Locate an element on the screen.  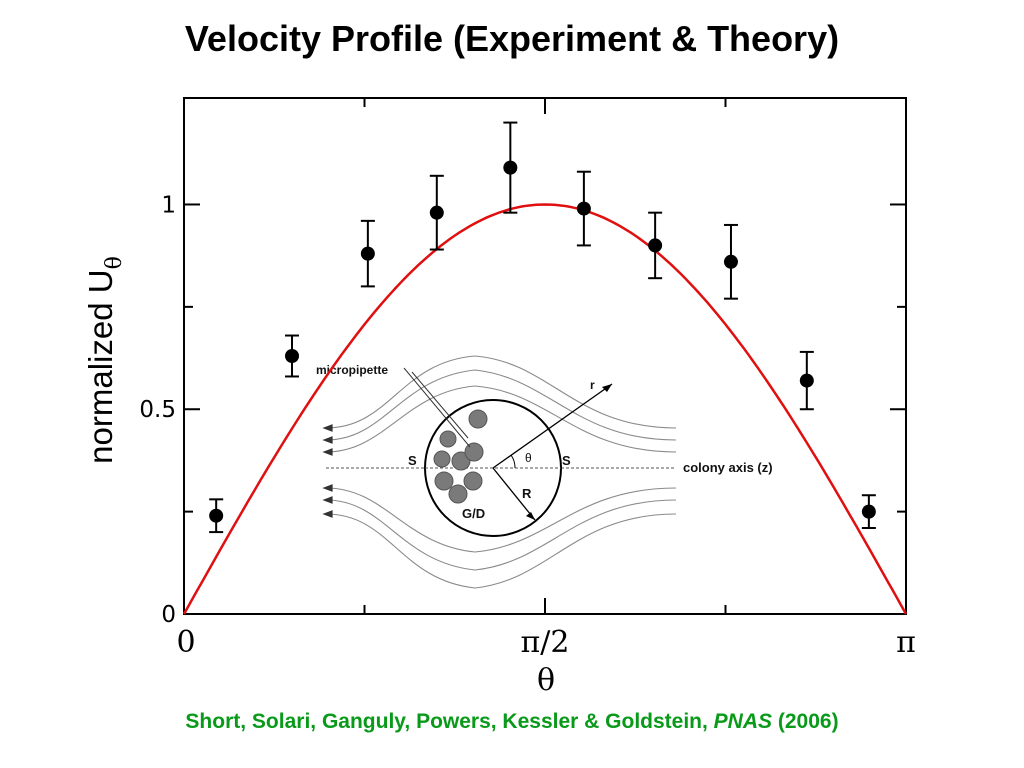
R-radius is located at coordinates (514, 494).